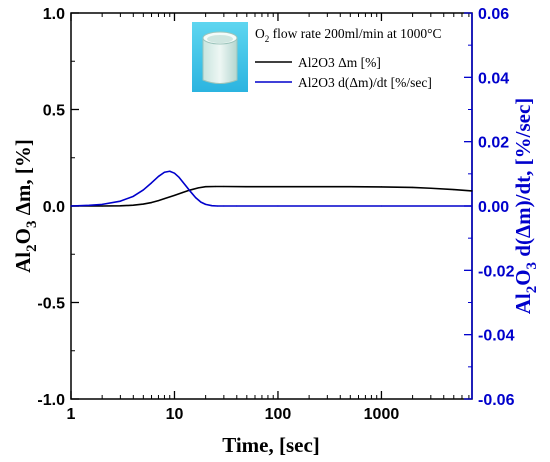  Describe the element at coordinates (493, 78) in the screenshot. I see `y-right-tick-label: 0.04` at that location.